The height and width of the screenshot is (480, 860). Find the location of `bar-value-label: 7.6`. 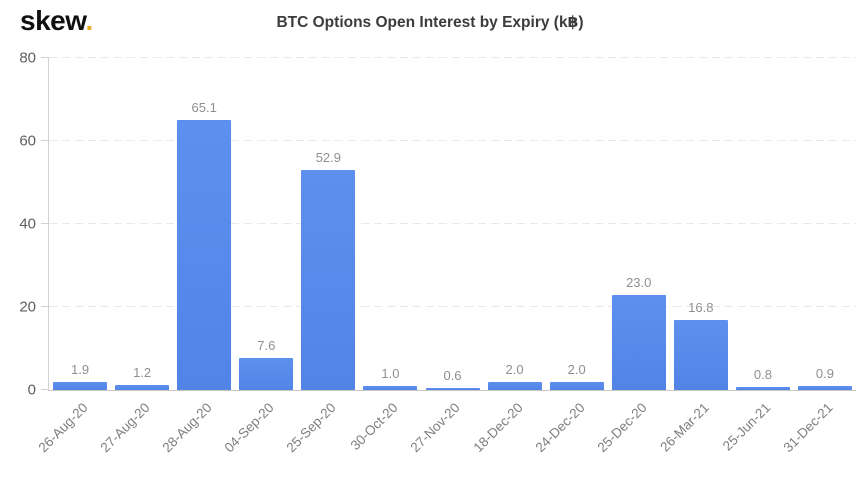

bar-value-label: 7.6 is located at coordinates (266, 346).